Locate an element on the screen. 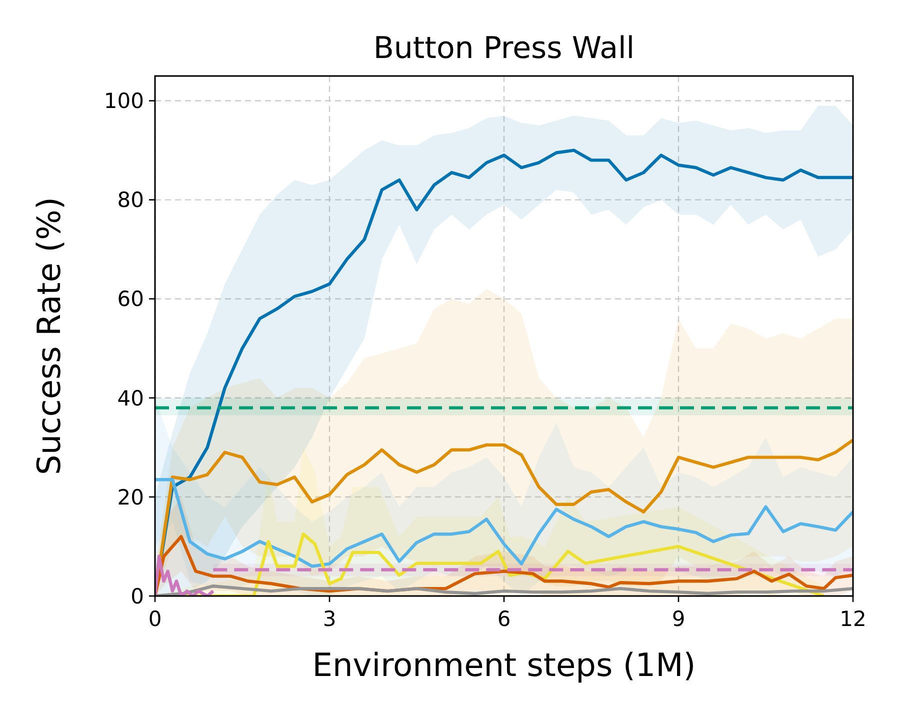 This screenshot has width=900, height=720. x-axis-title: Environment steps (1M) is located at coordinates (504, 665).